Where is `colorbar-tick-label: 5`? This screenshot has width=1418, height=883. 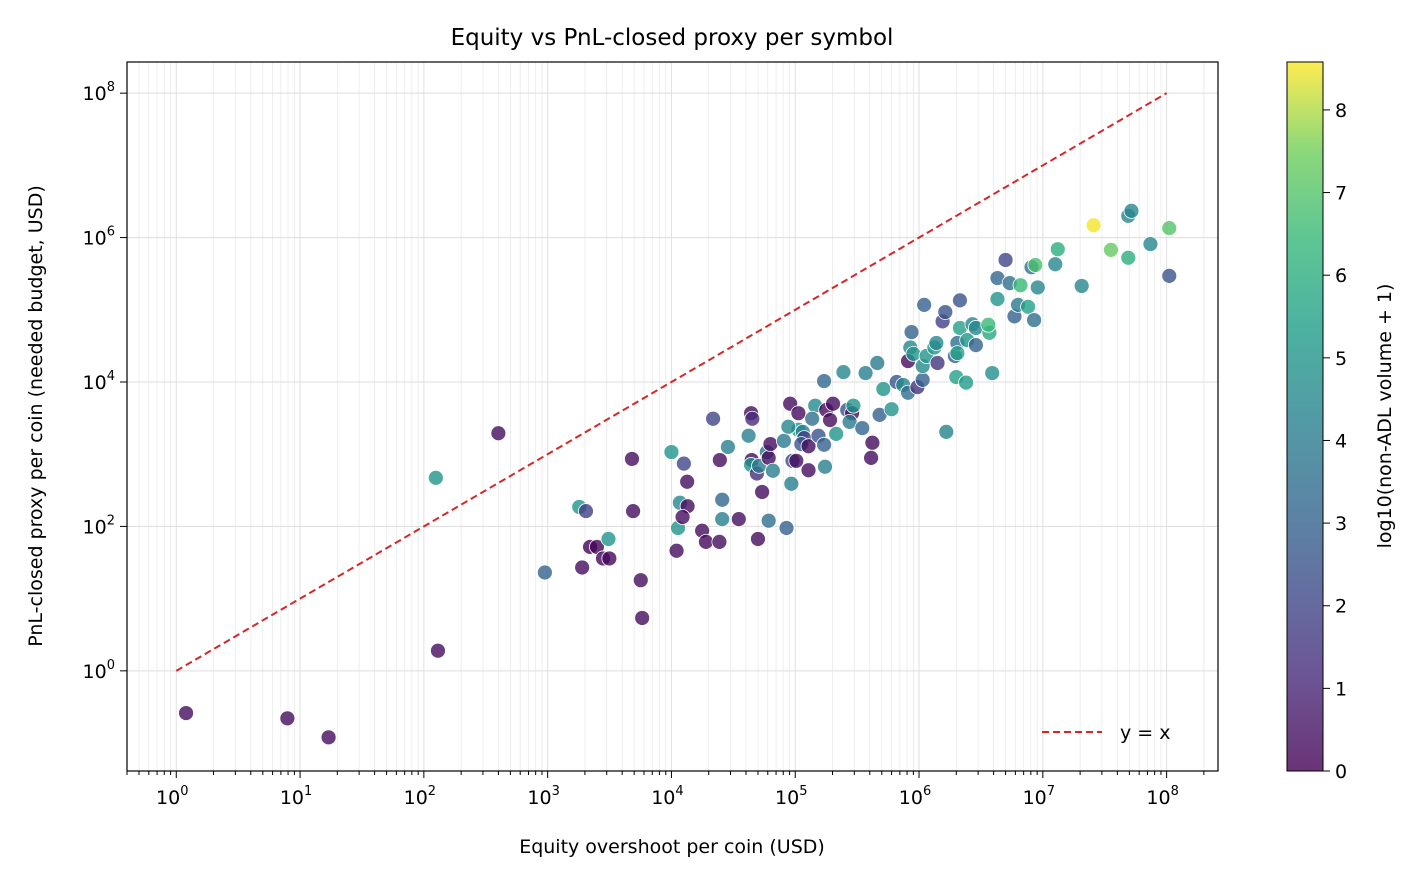
colorbar-tick-label: 5 is located at coordinates (1341, 359).